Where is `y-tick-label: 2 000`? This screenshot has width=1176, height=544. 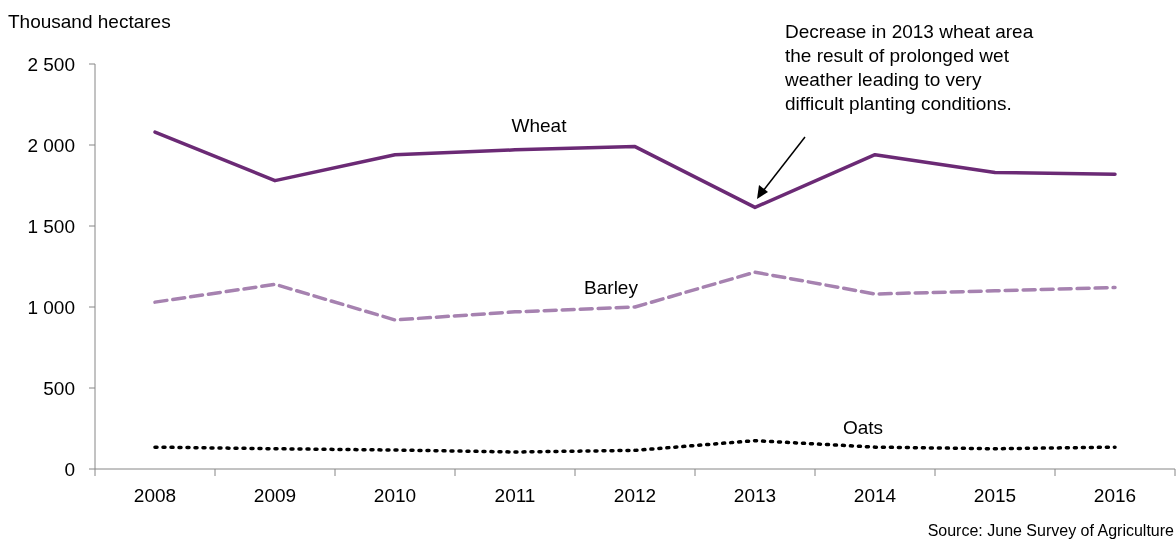
y-tick-label: 2 000 is located at coordinates (51, 145).